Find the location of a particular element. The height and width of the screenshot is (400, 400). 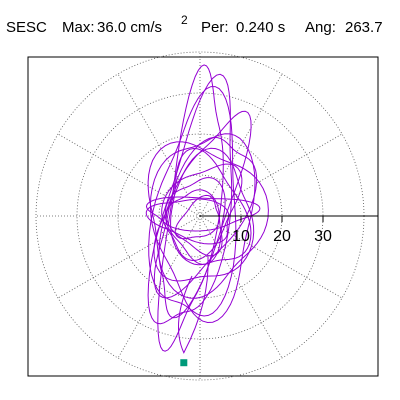

period-value: 0.240 s is located at coordinates (260, 27).